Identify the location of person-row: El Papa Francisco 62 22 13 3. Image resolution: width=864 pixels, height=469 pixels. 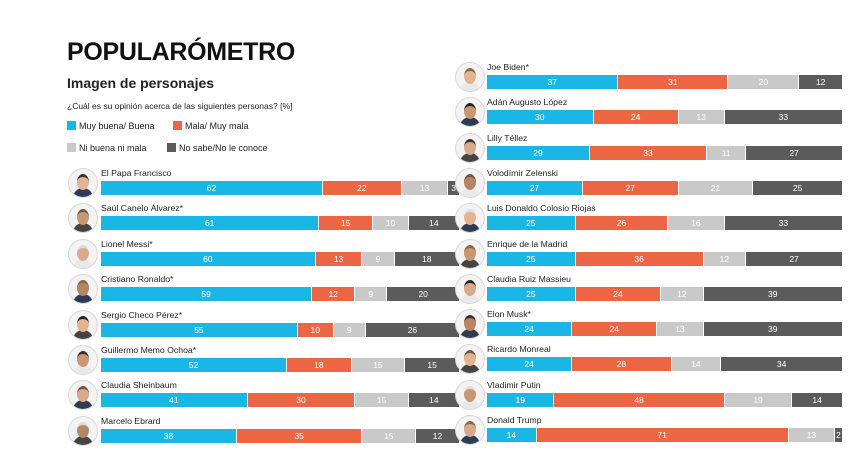
(263, 184).